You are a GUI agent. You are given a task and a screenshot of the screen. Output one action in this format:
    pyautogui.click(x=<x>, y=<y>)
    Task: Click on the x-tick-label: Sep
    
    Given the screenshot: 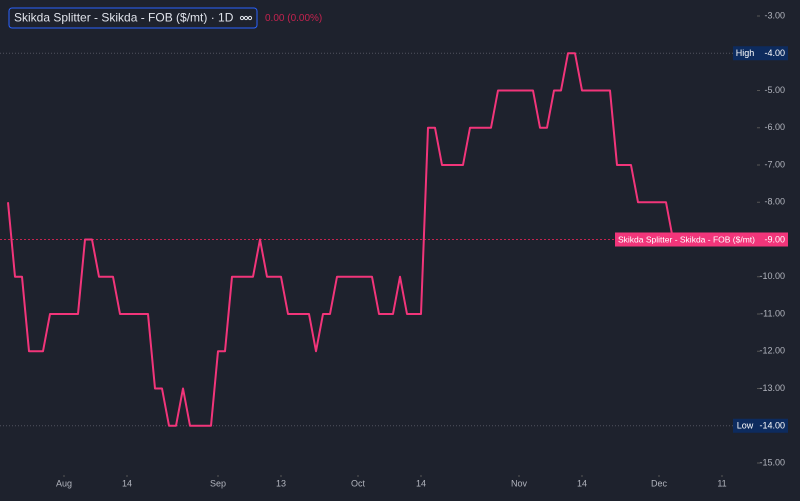 What is the action you would take?
    pyautogui.click(x=218, y=483)
    